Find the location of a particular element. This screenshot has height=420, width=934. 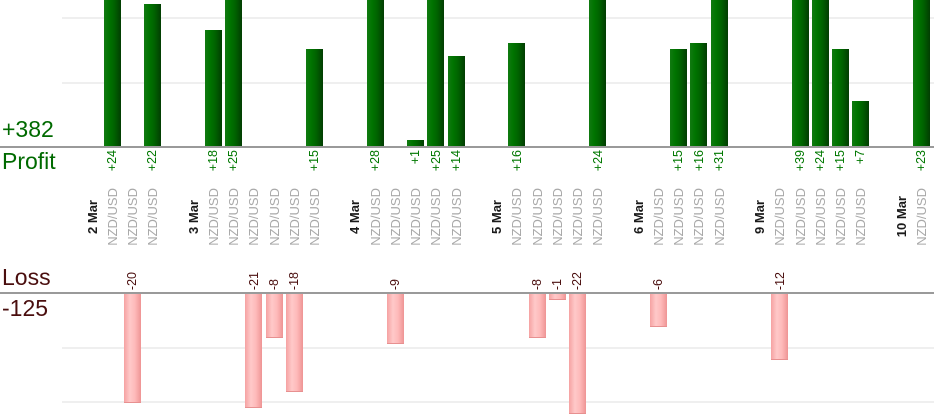

profit-value-label-text: +1 is located at coordinates (415, 157).